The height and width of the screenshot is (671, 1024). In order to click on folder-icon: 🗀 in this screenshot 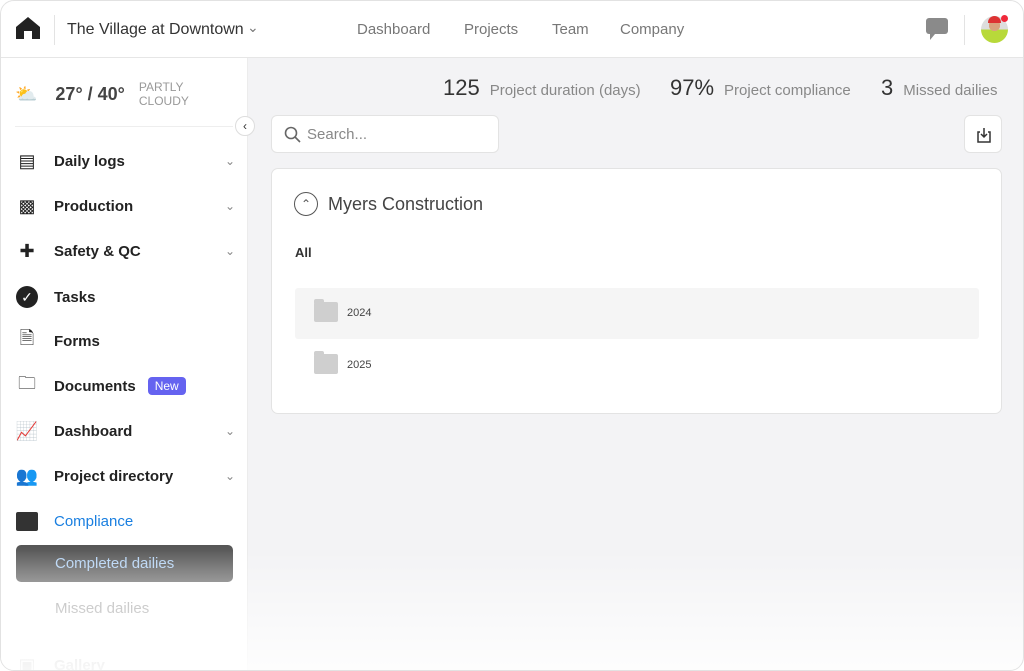, I will do `click(27, 383)`.